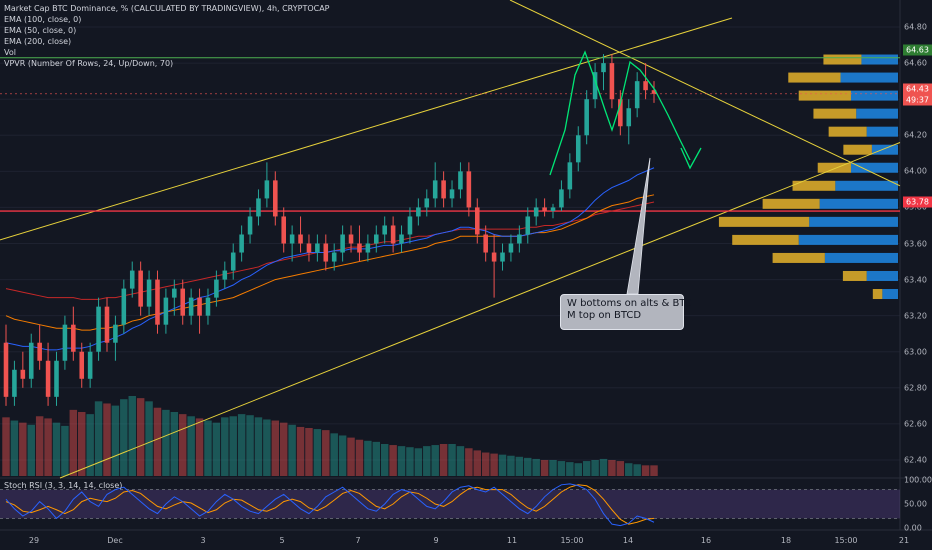 The width and height of the screenshot is (932, 550). I want to click on stoch-axis-label: 100.00, so click(918, 480).